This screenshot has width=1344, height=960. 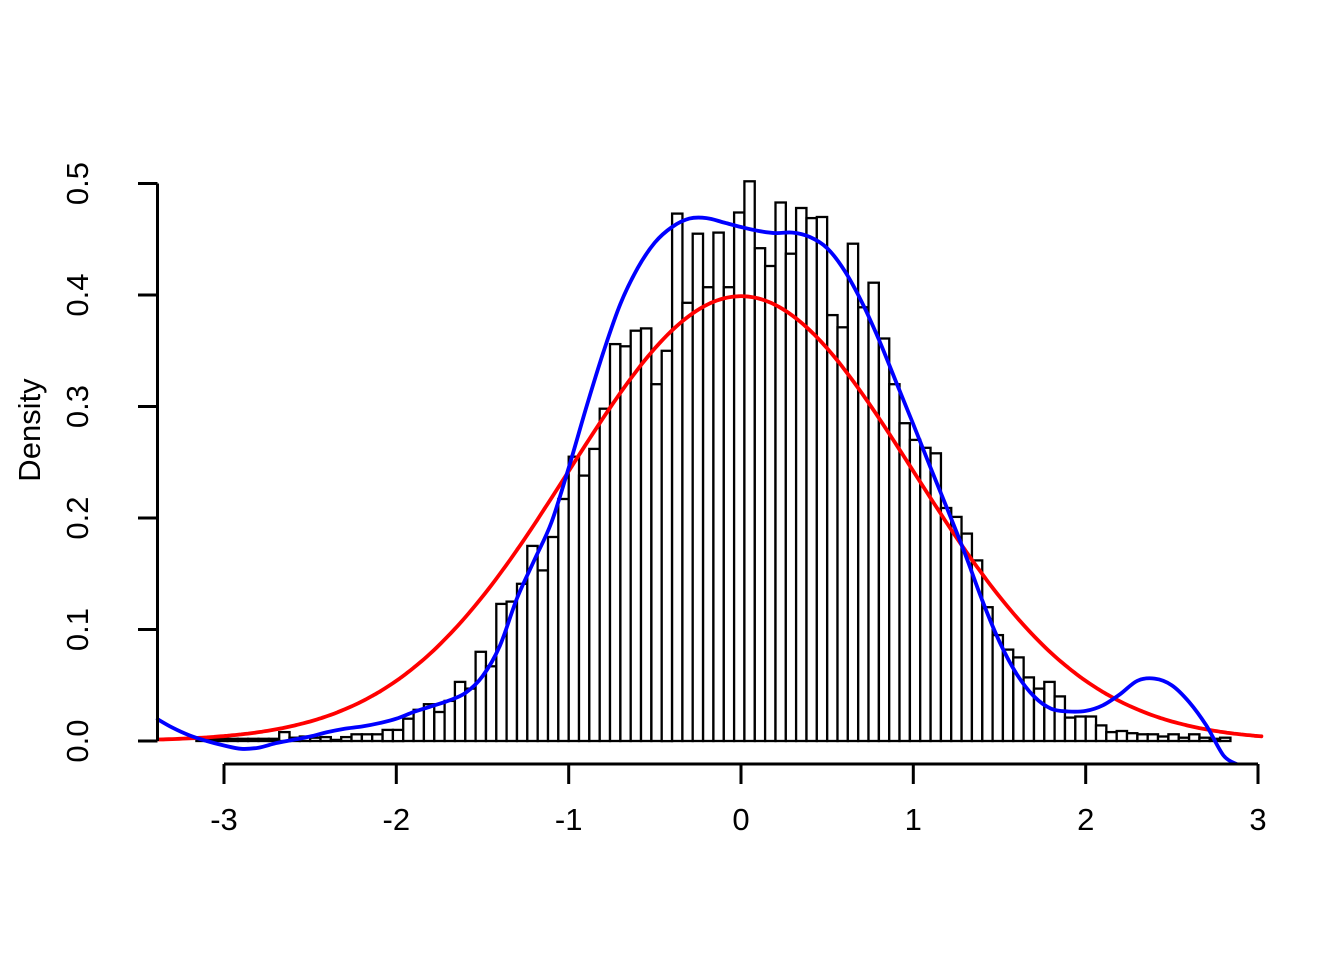 What do you see at coordinates (1085, 819) in the screenshot?
I see `x-tick-label: 2` at bounding box center [1085, 819].